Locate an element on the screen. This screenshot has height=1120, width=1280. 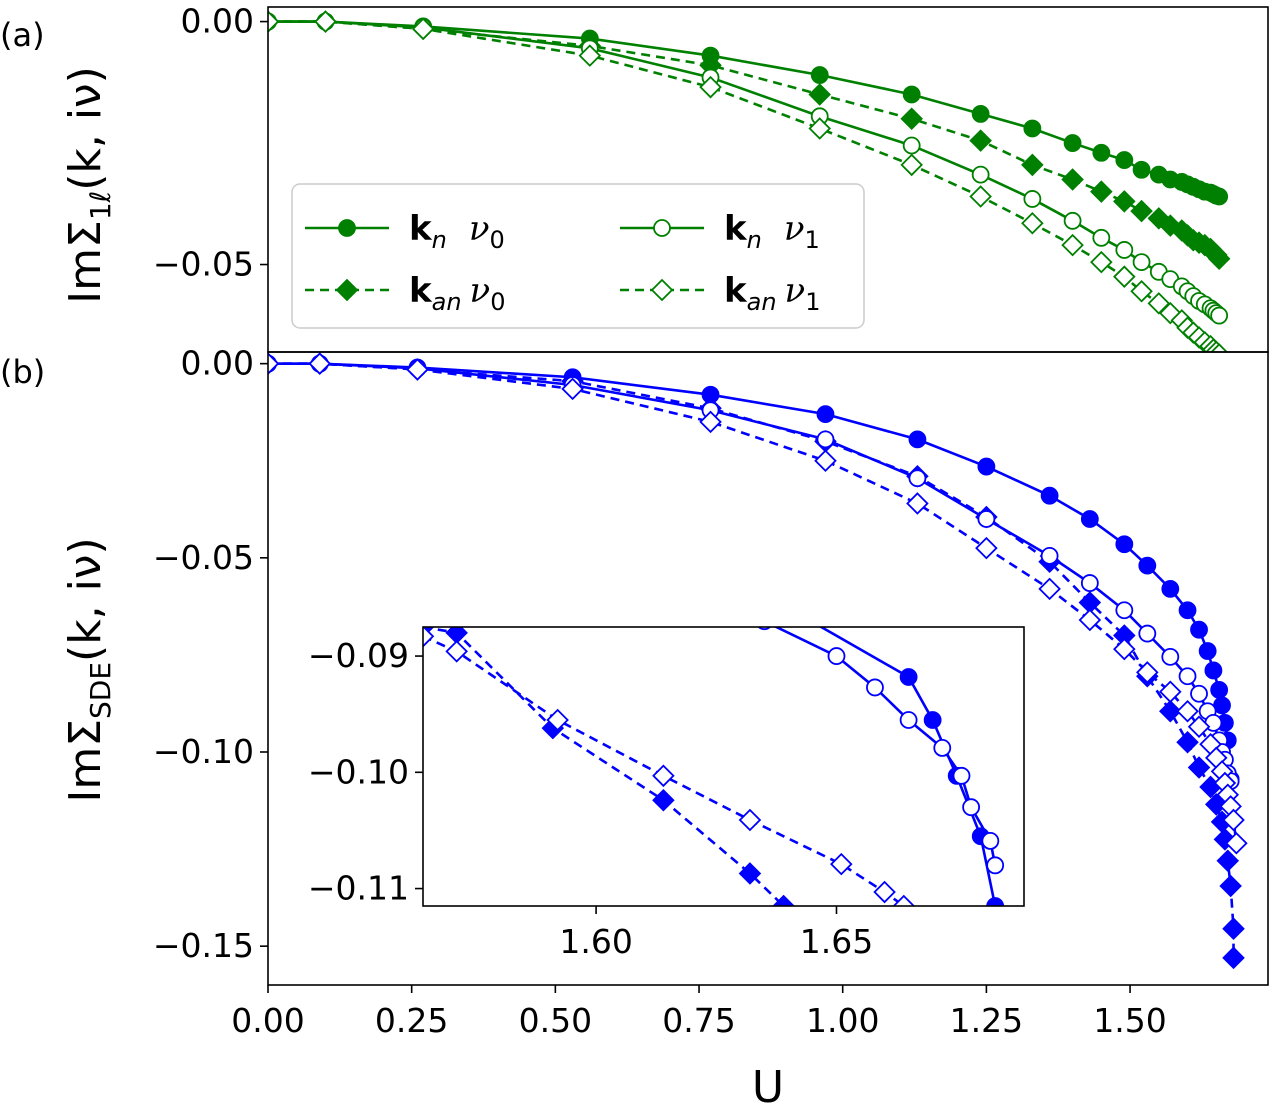
panel-b-ytick-label: −0.15 is located at coordinates (203, 945).